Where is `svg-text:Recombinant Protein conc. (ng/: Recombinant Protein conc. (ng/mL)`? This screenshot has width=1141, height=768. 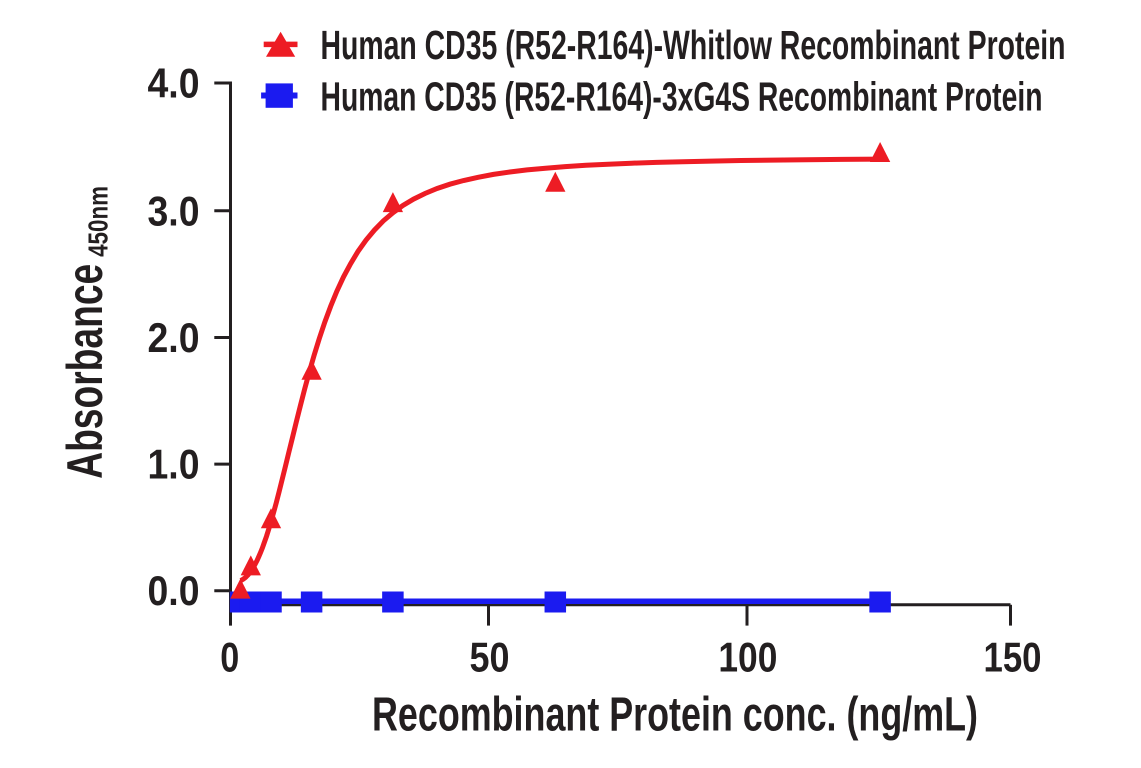
svg-text:Recombinant Protein conc. (ng/: Recombinant Protein conc. (ng/mL) is located at coordinates (675, 715).